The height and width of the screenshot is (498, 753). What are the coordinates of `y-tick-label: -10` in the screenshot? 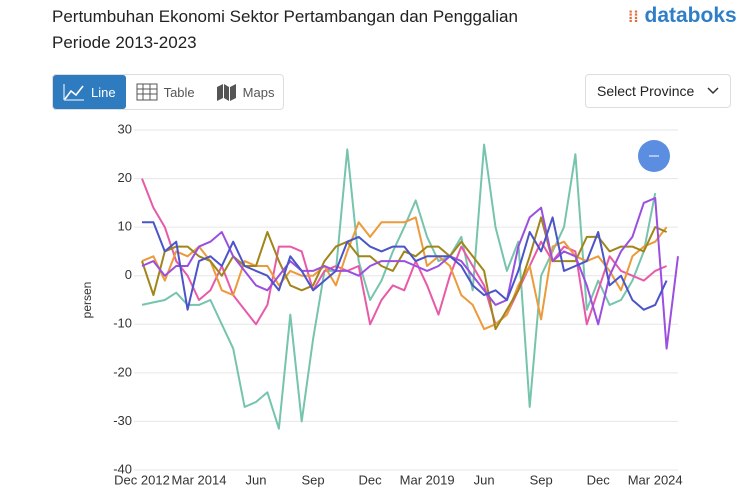 It's located at (122, 323).